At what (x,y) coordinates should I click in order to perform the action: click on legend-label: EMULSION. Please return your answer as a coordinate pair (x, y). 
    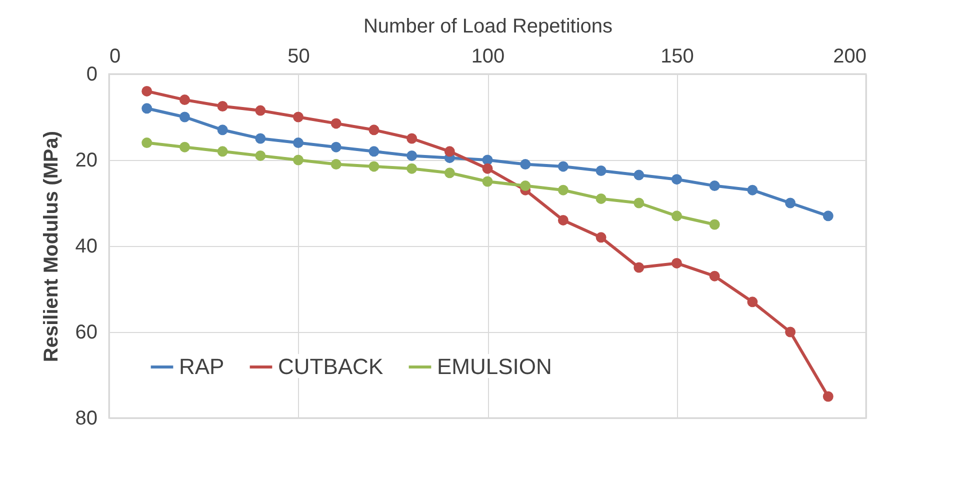
    Looking at the image, I should click on (494, 366).